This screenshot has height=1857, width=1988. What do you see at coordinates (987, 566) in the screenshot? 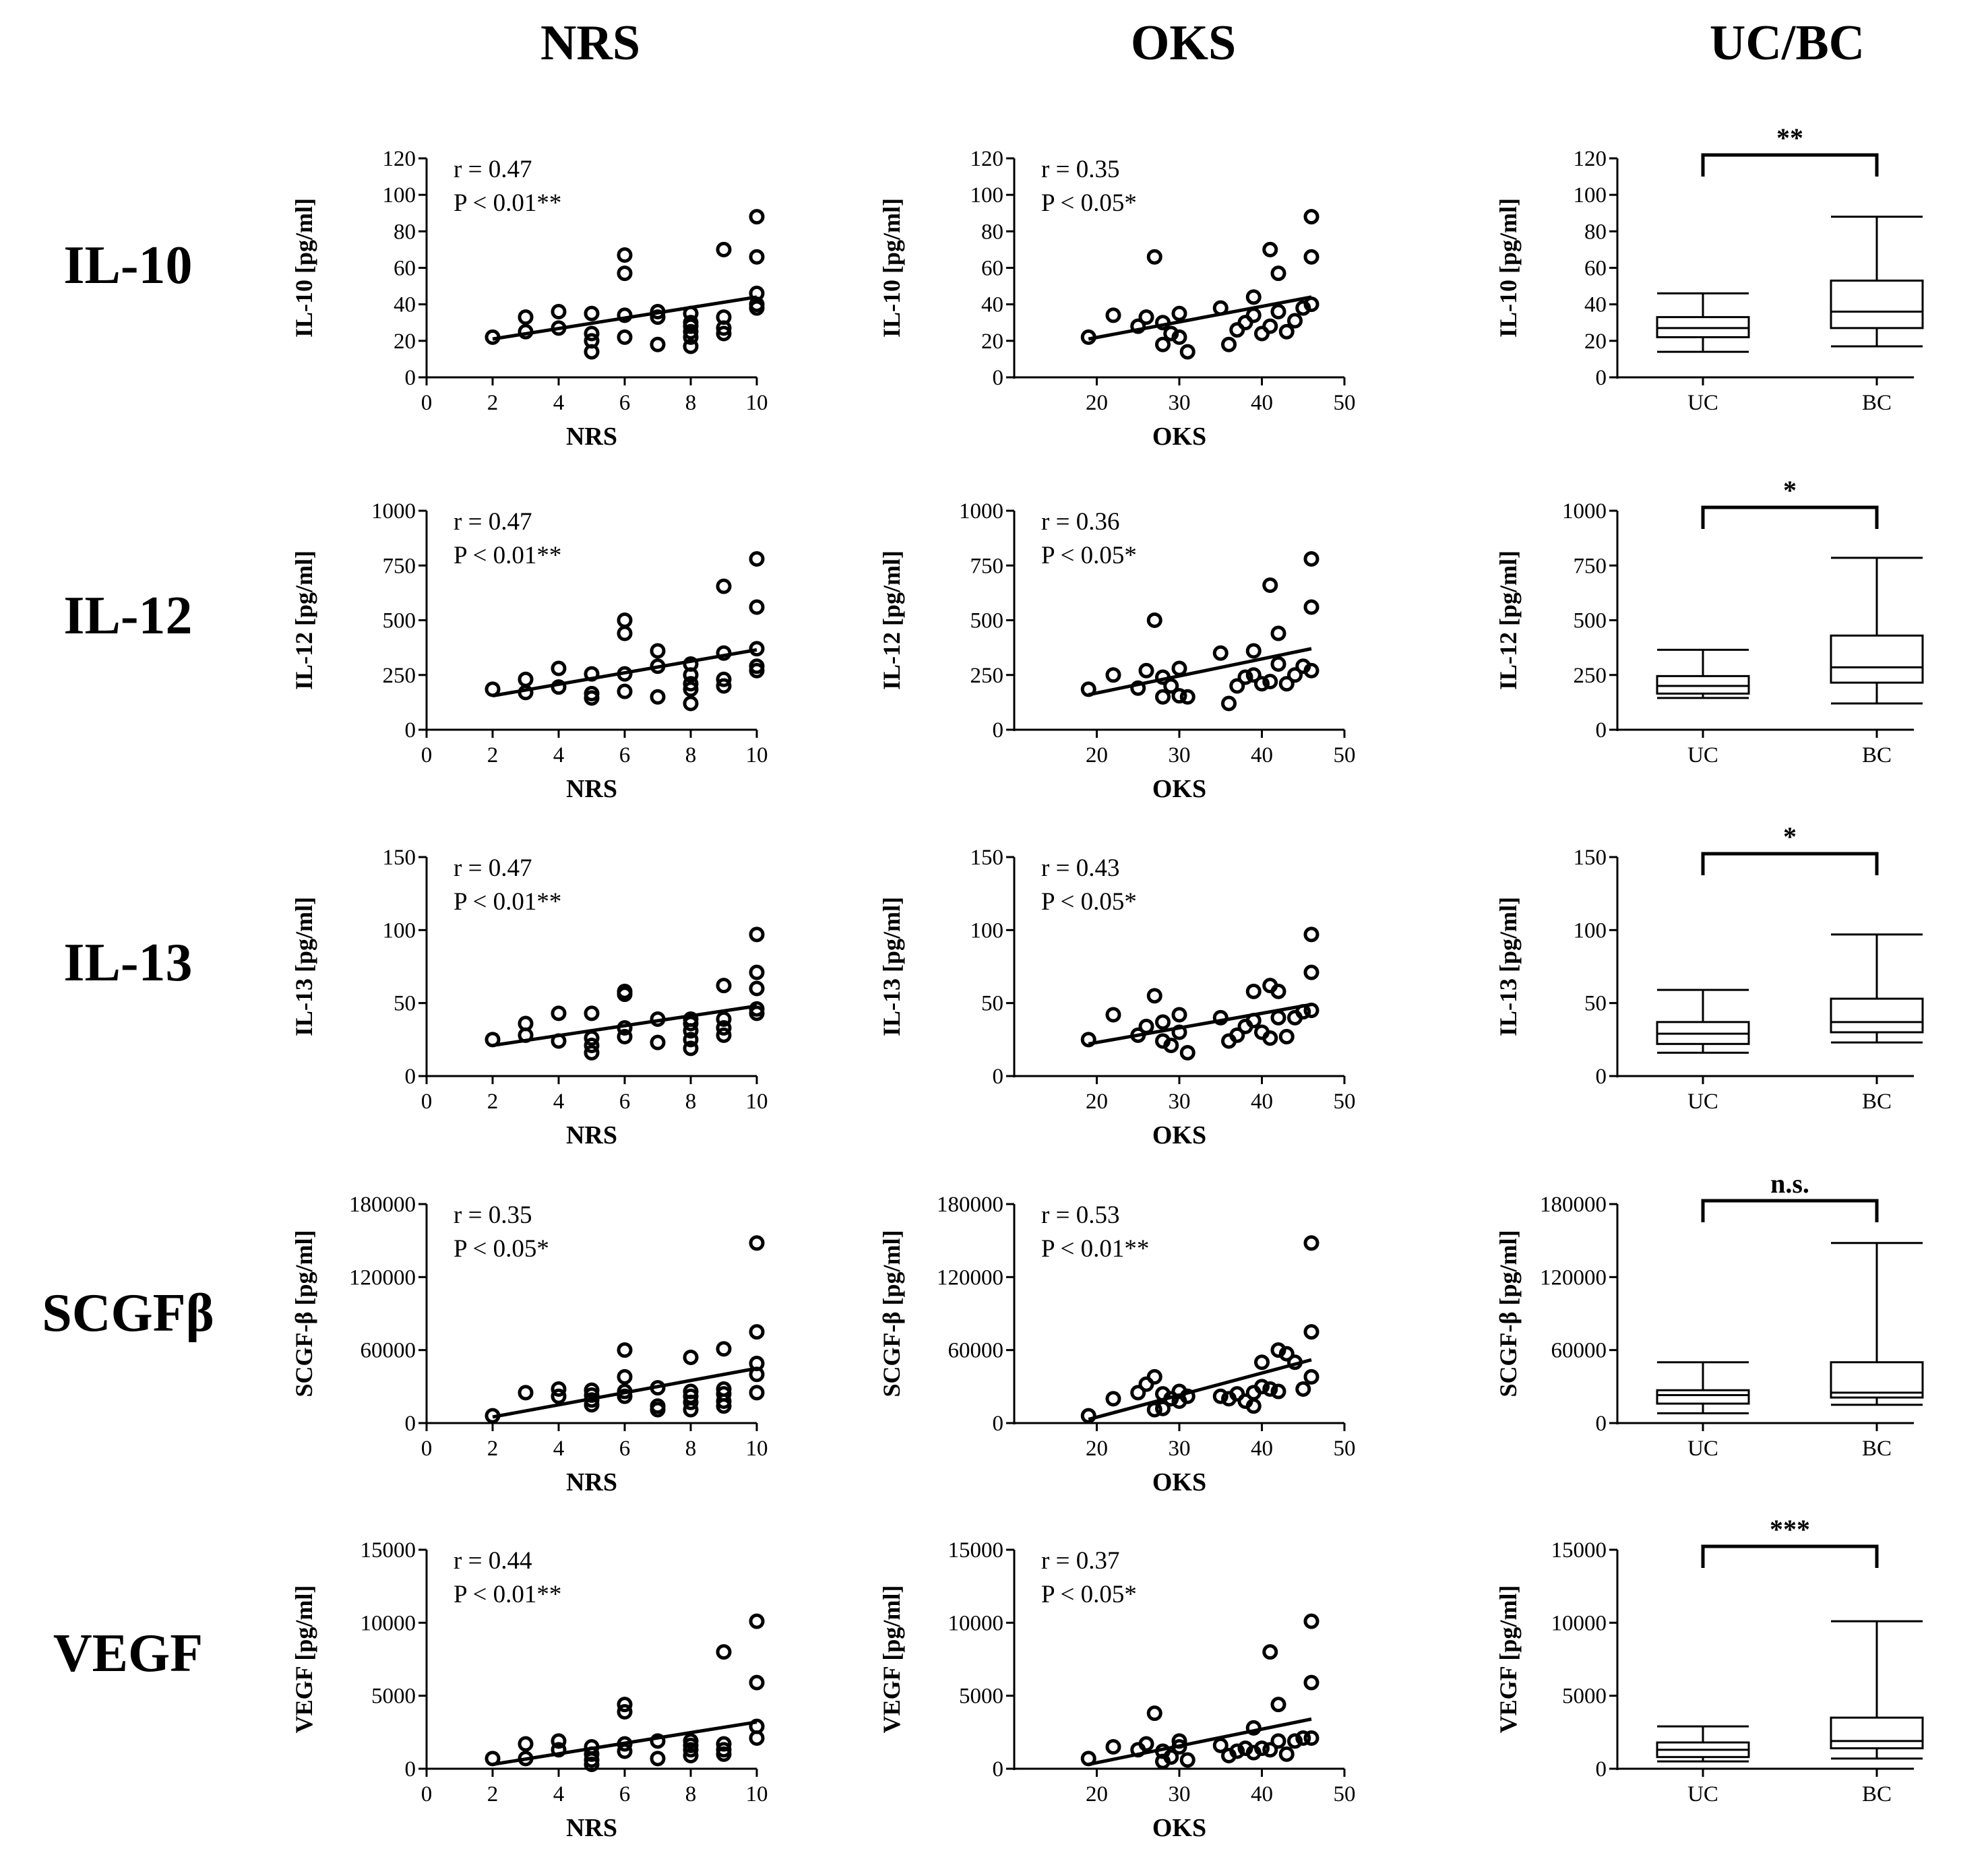
I see `y-tick-label: 750` at bounding box center [987, 566].